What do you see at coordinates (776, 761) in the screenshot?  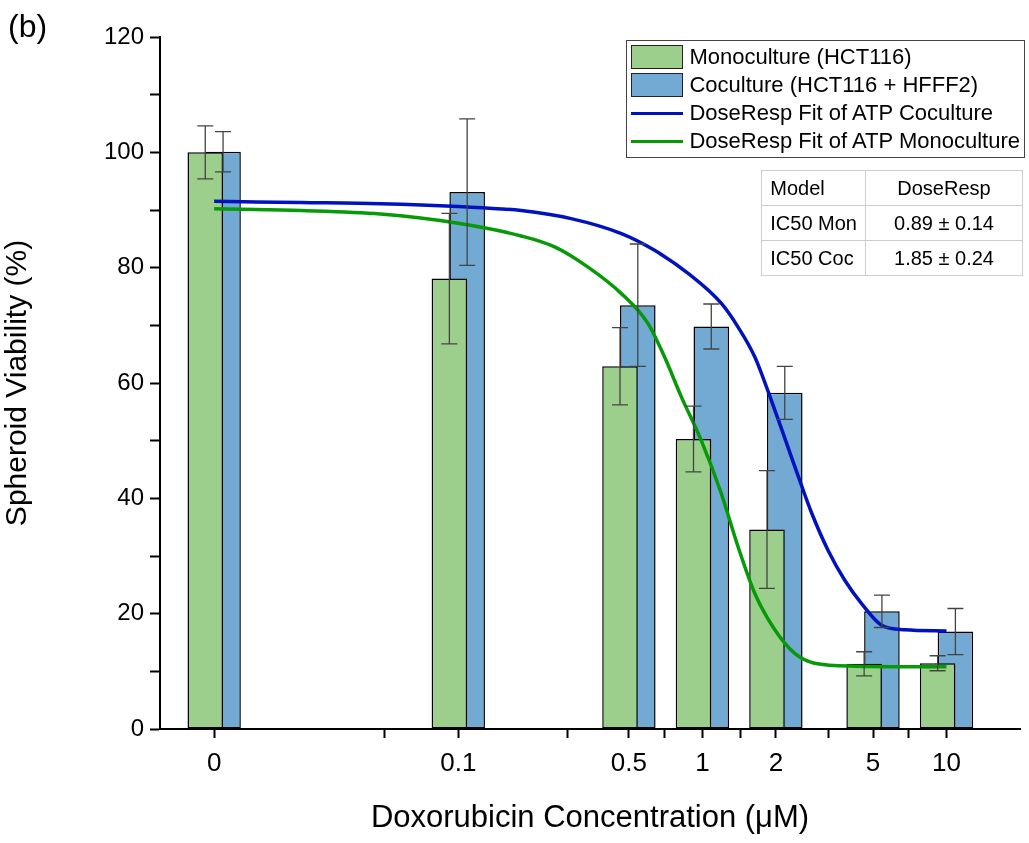 I see `x-tick-label: 2` at bounding box center [776, 761].